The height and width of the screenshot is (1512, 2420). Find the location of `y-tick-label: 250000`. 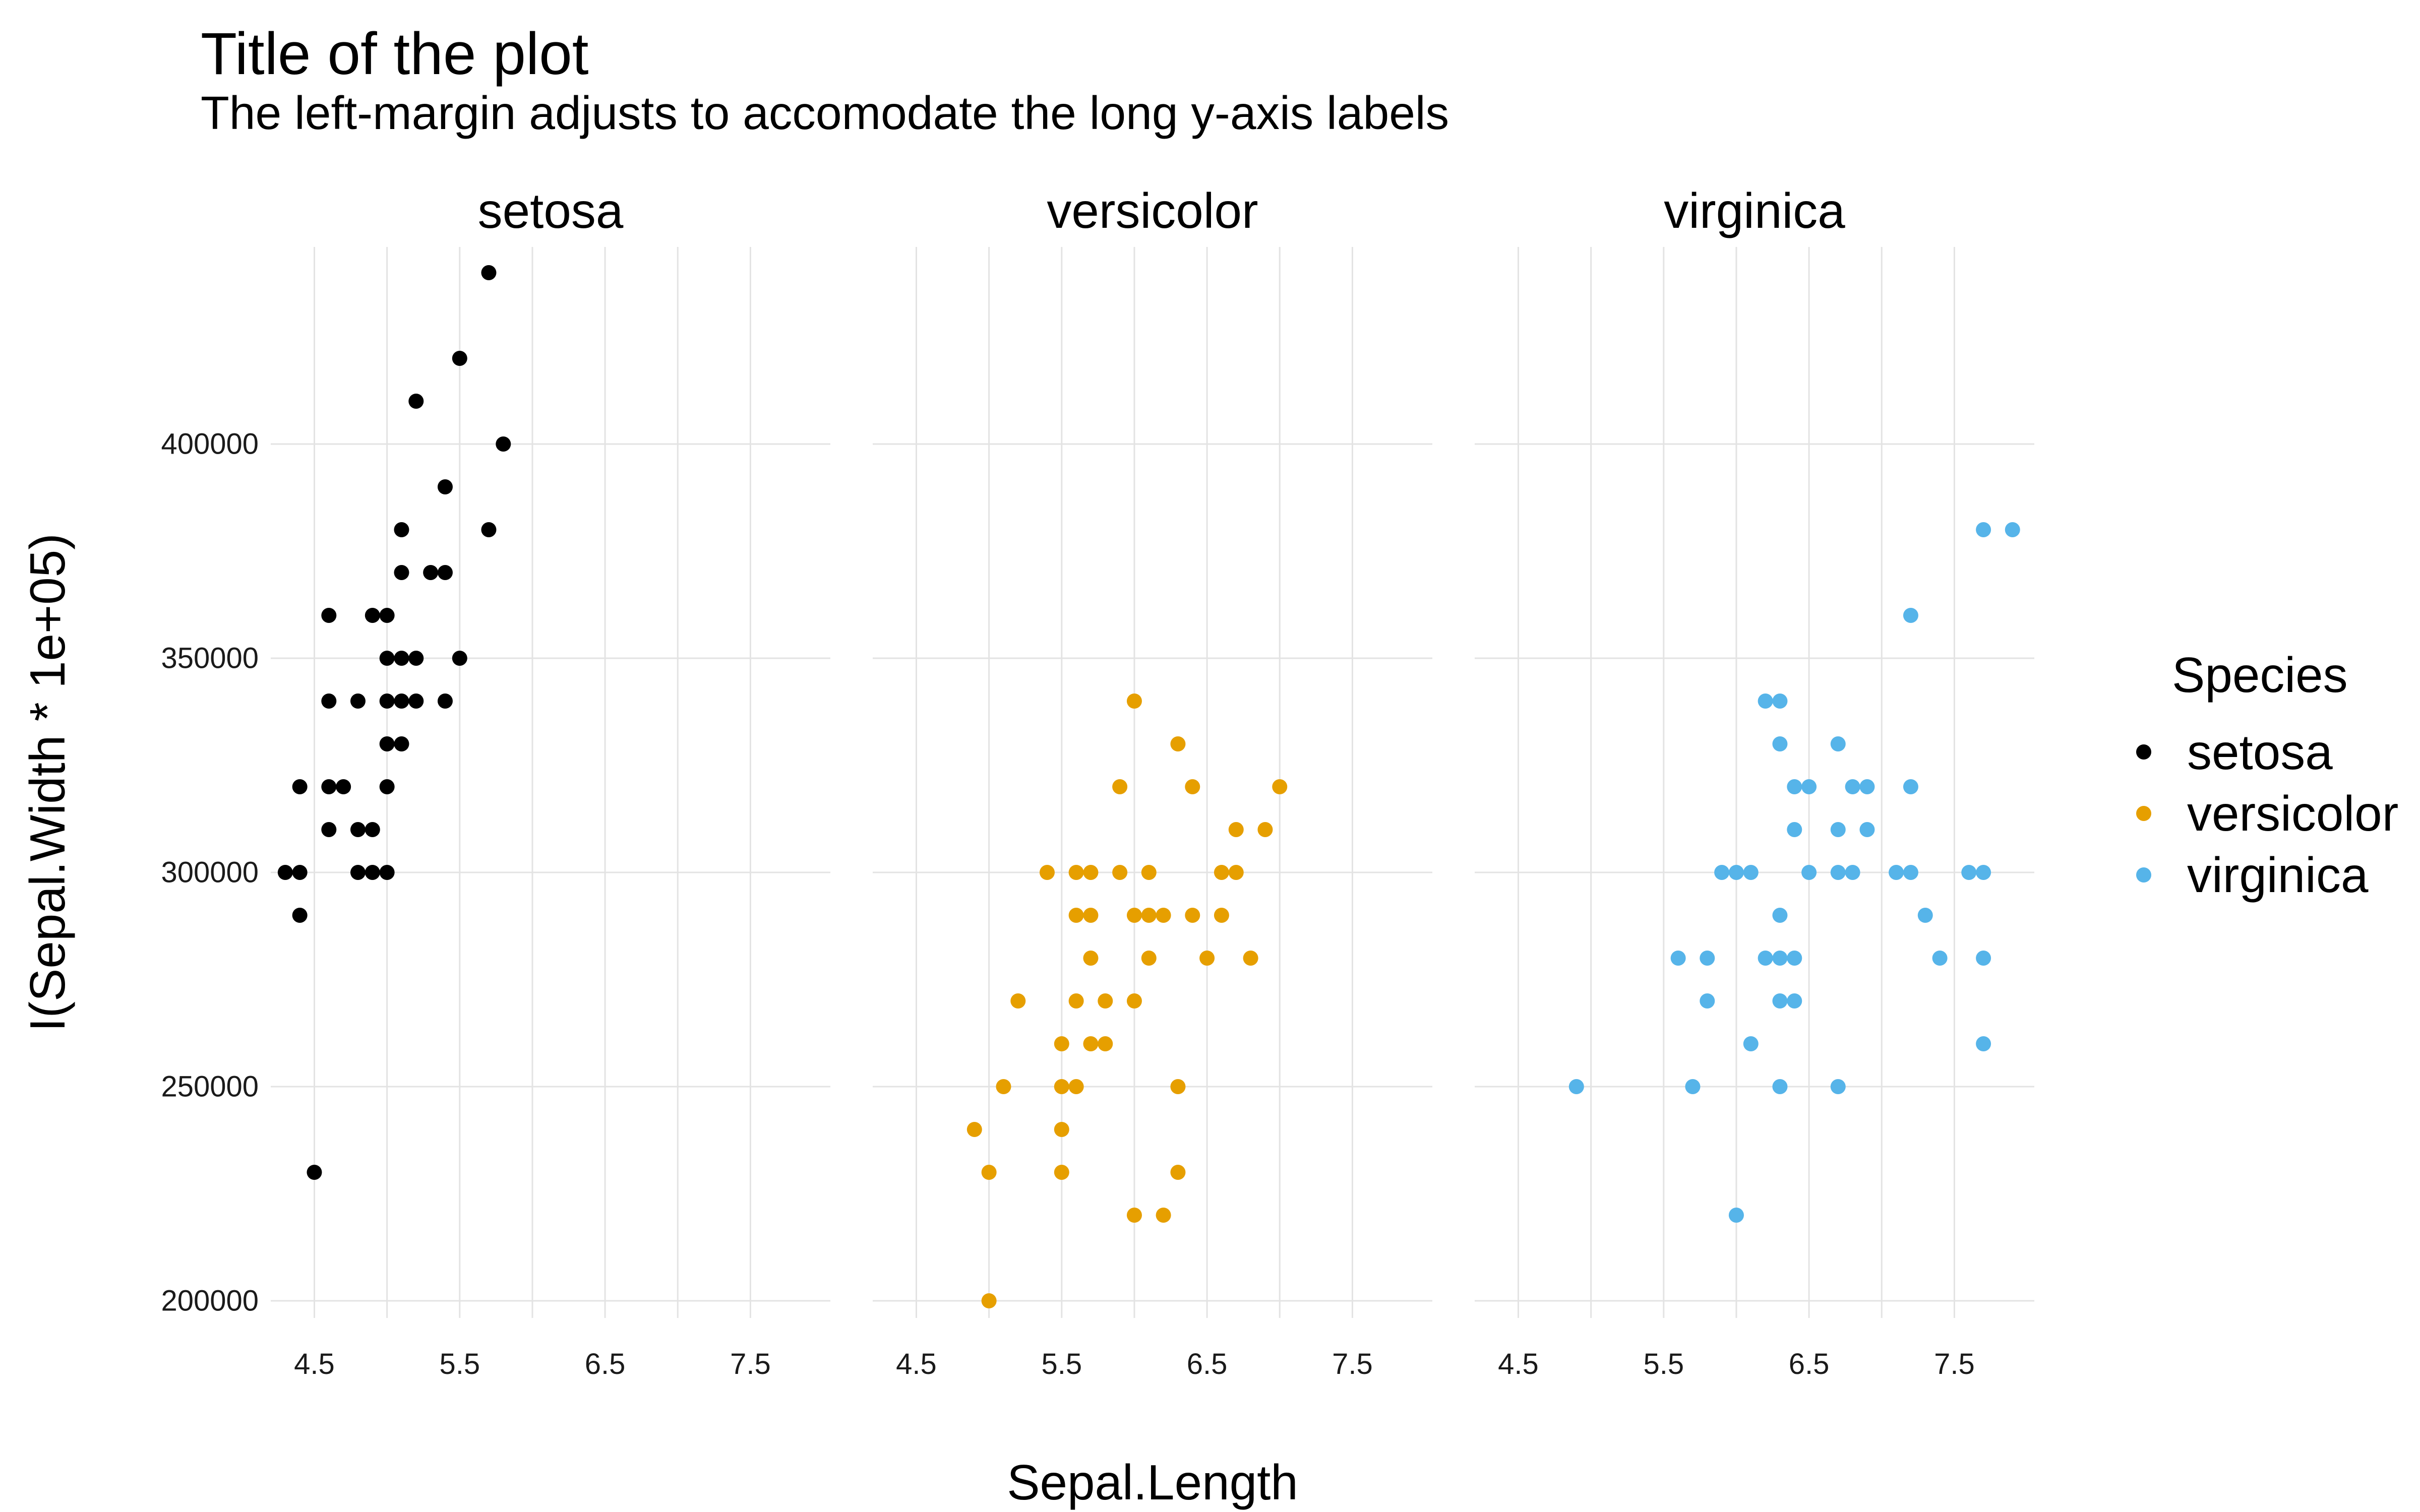

y-tick-label: 250000 is located at coordinates (210, 1086).